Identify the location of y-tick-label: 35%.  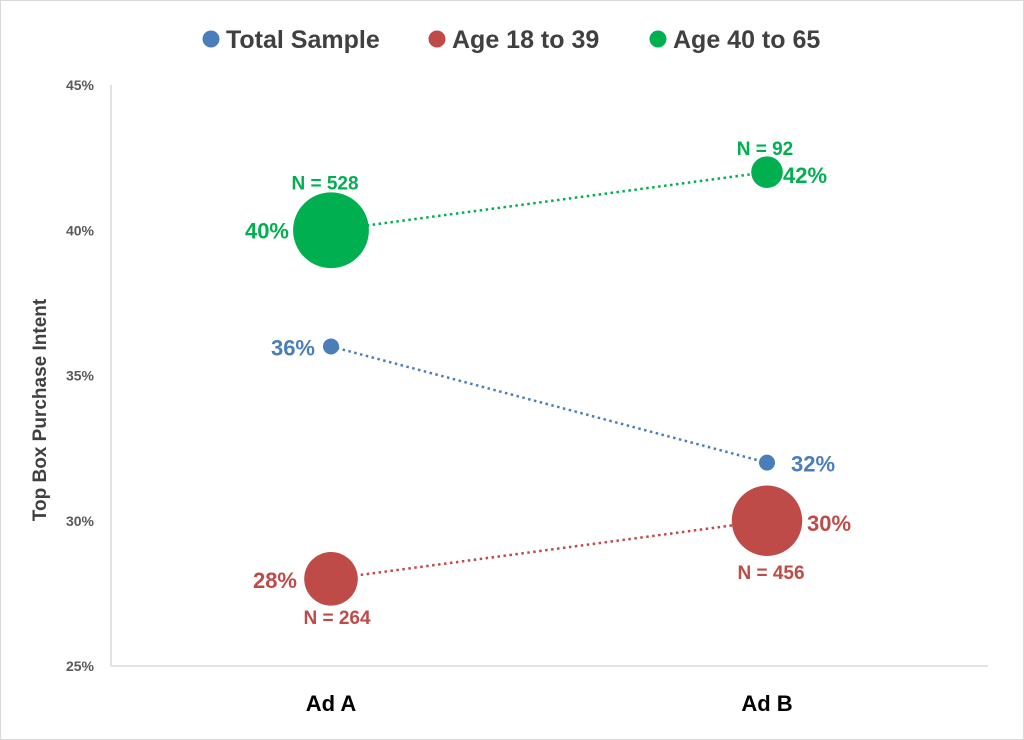
(80, 376).